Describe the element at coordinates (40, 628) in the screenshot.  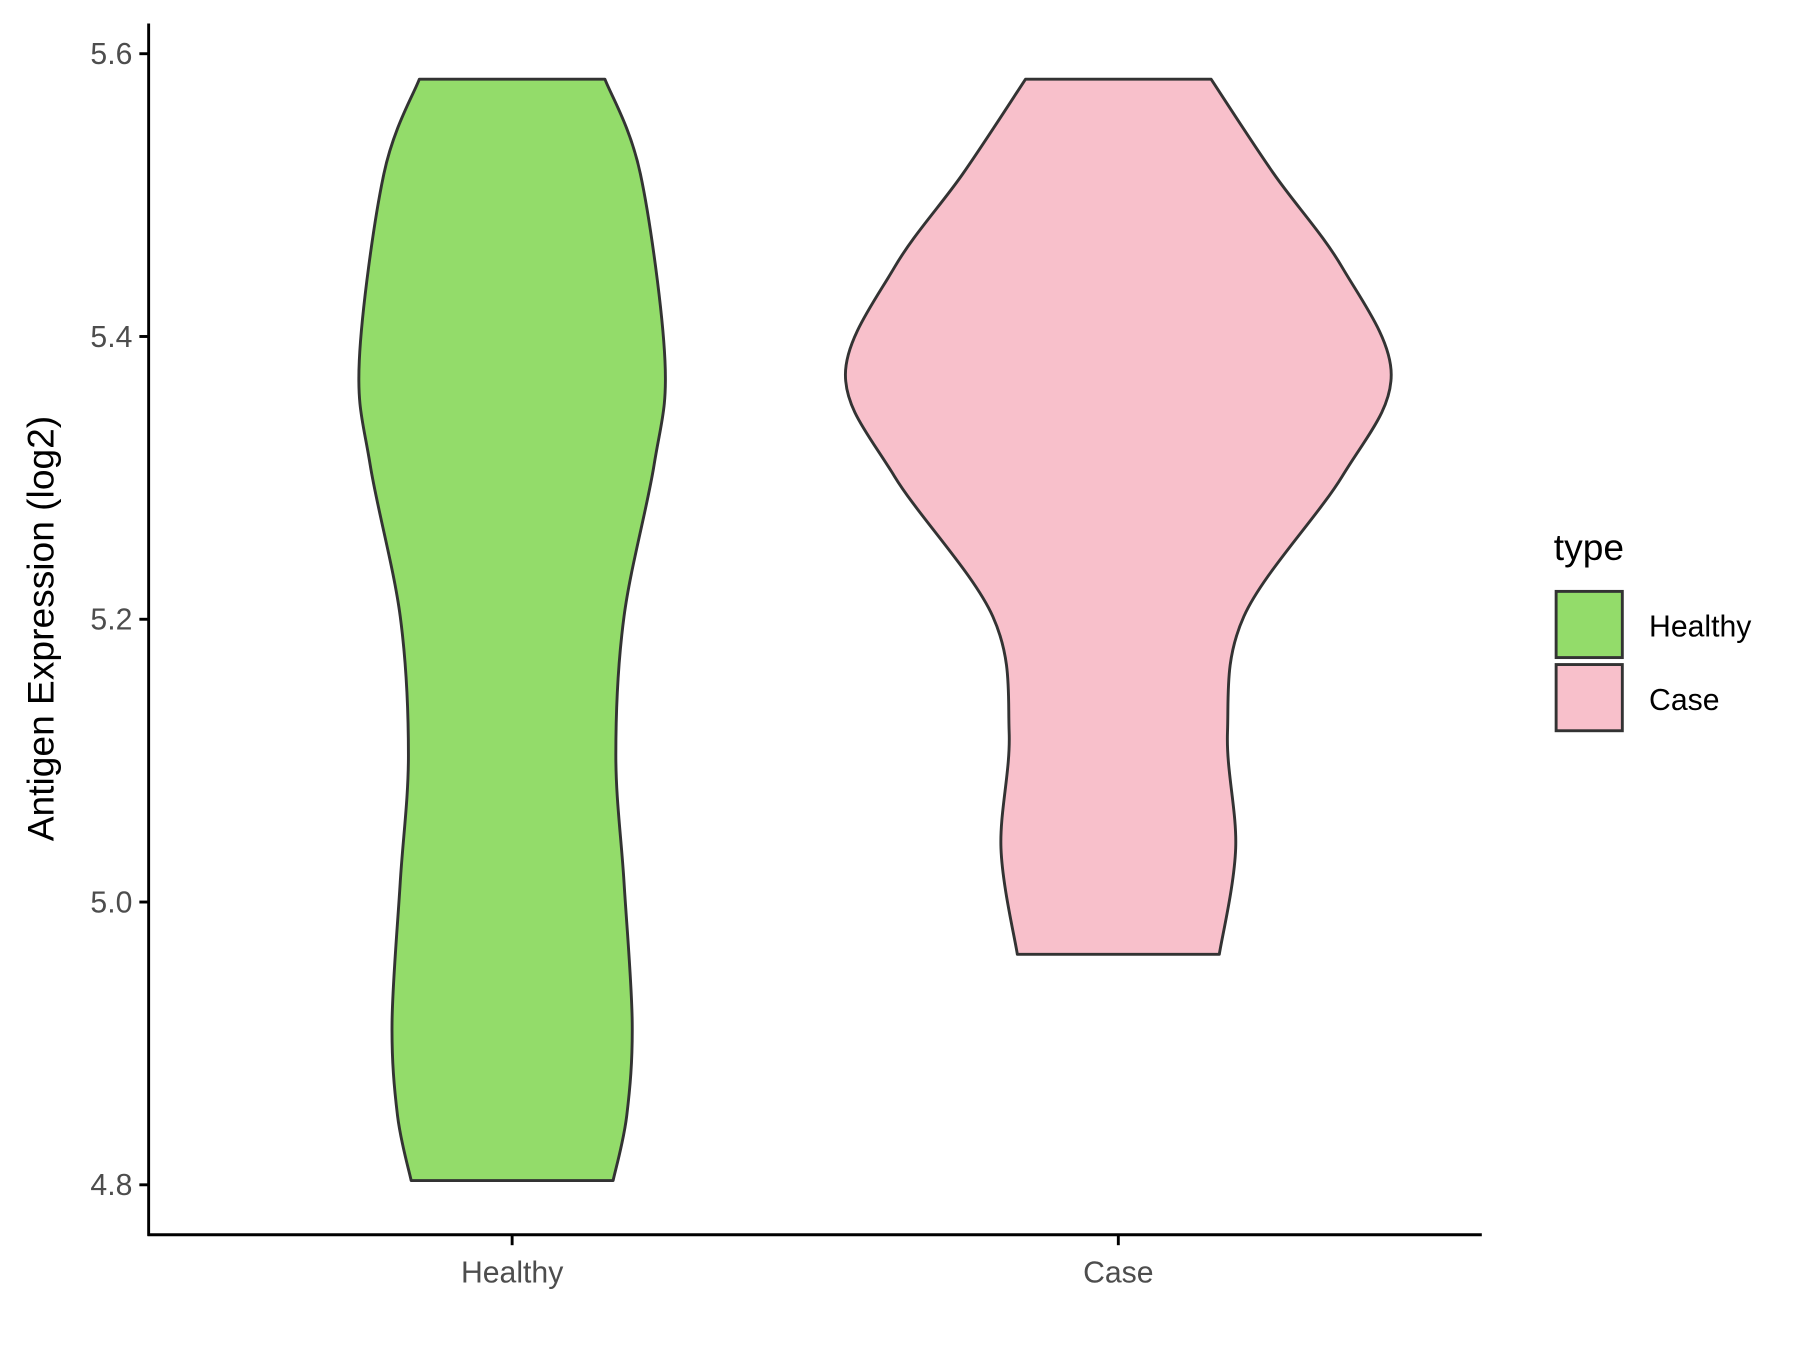
I see `y-axis-title: Antigen Expression (log2)` at that location.